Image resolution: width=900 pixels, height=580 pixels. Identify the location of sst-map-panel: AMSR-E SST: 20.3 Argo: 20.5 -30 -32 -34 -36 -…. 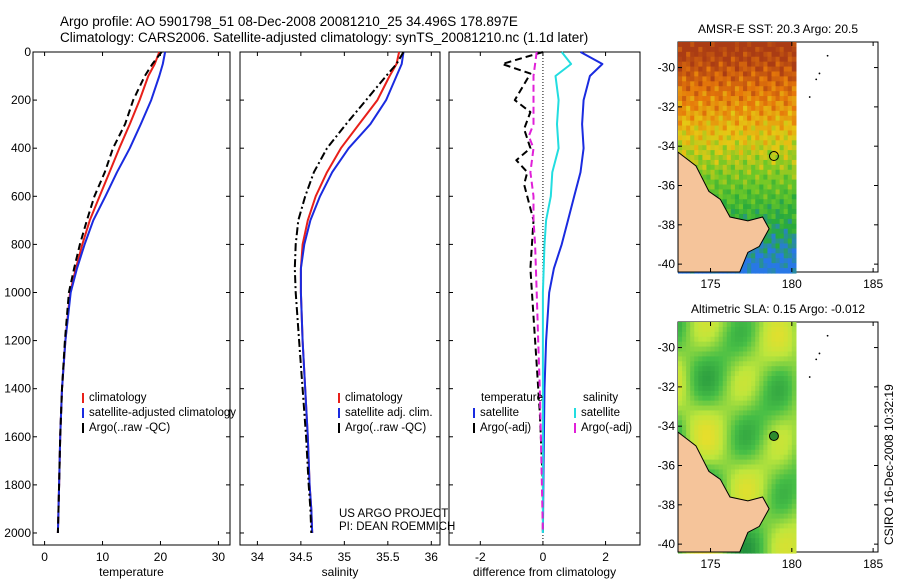
(771, 156).